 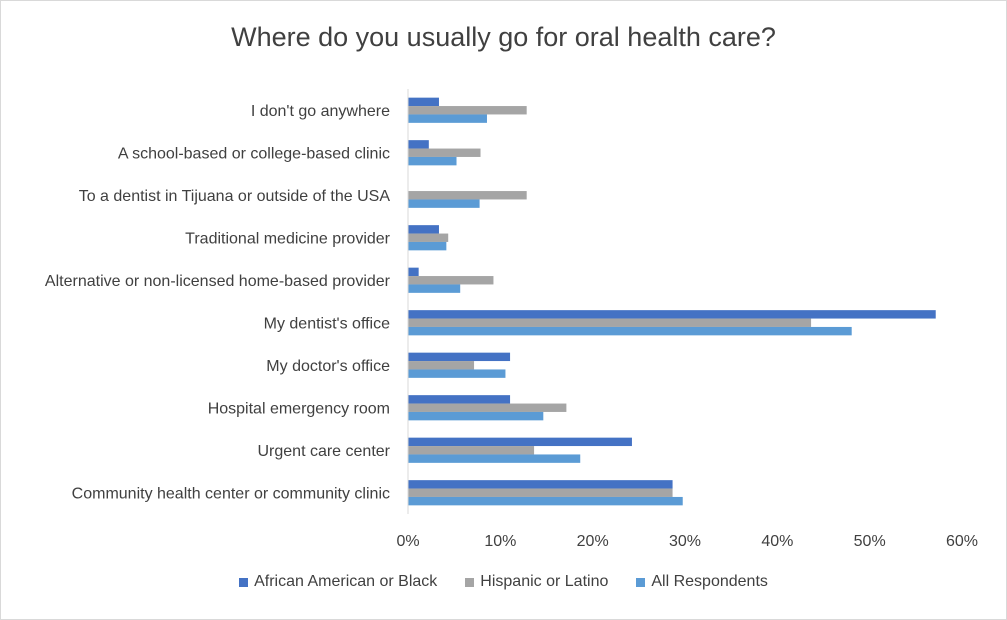 What do you see at coordinates (327, 323) in the screenshot?
I see `category-label: My dentist's office` at bounding box center [327, 323].